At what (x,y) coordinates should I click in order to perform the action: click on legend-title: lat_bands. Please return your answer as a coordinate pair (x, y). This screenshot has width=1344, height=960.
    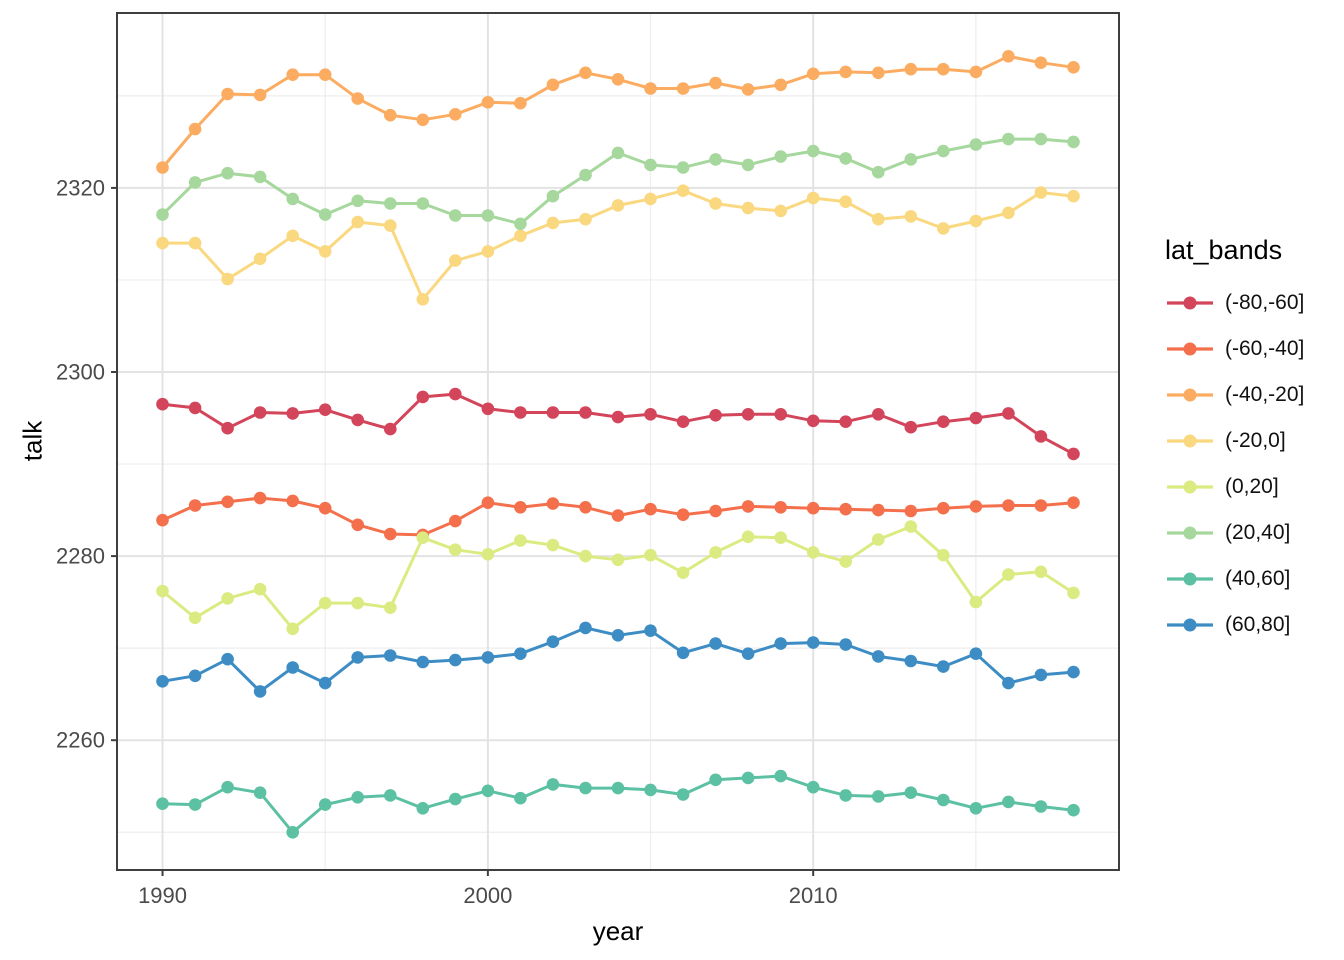
    Looking at the image, I should click on (1224, 250).